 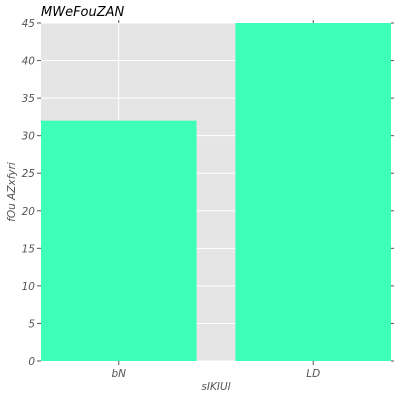 I want to click on y-tick-label: 45, so click(x=29, y=24).